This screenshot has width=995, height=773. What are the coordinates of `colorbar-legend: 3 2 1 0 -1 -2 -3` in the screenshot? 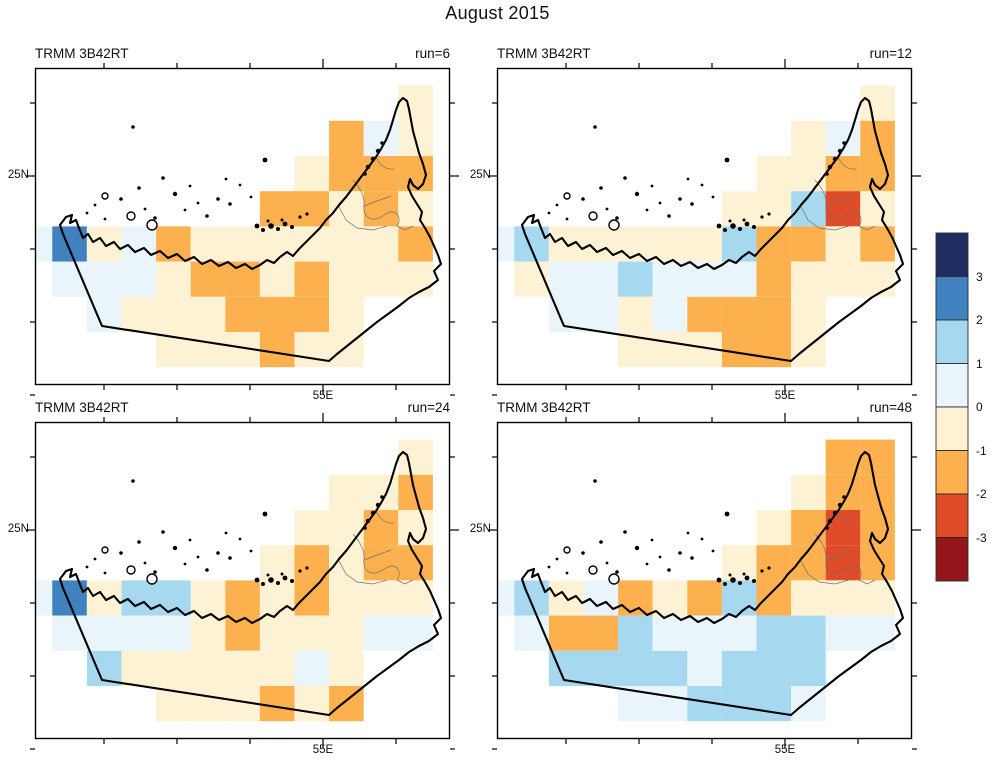 It's located at (965, 407).